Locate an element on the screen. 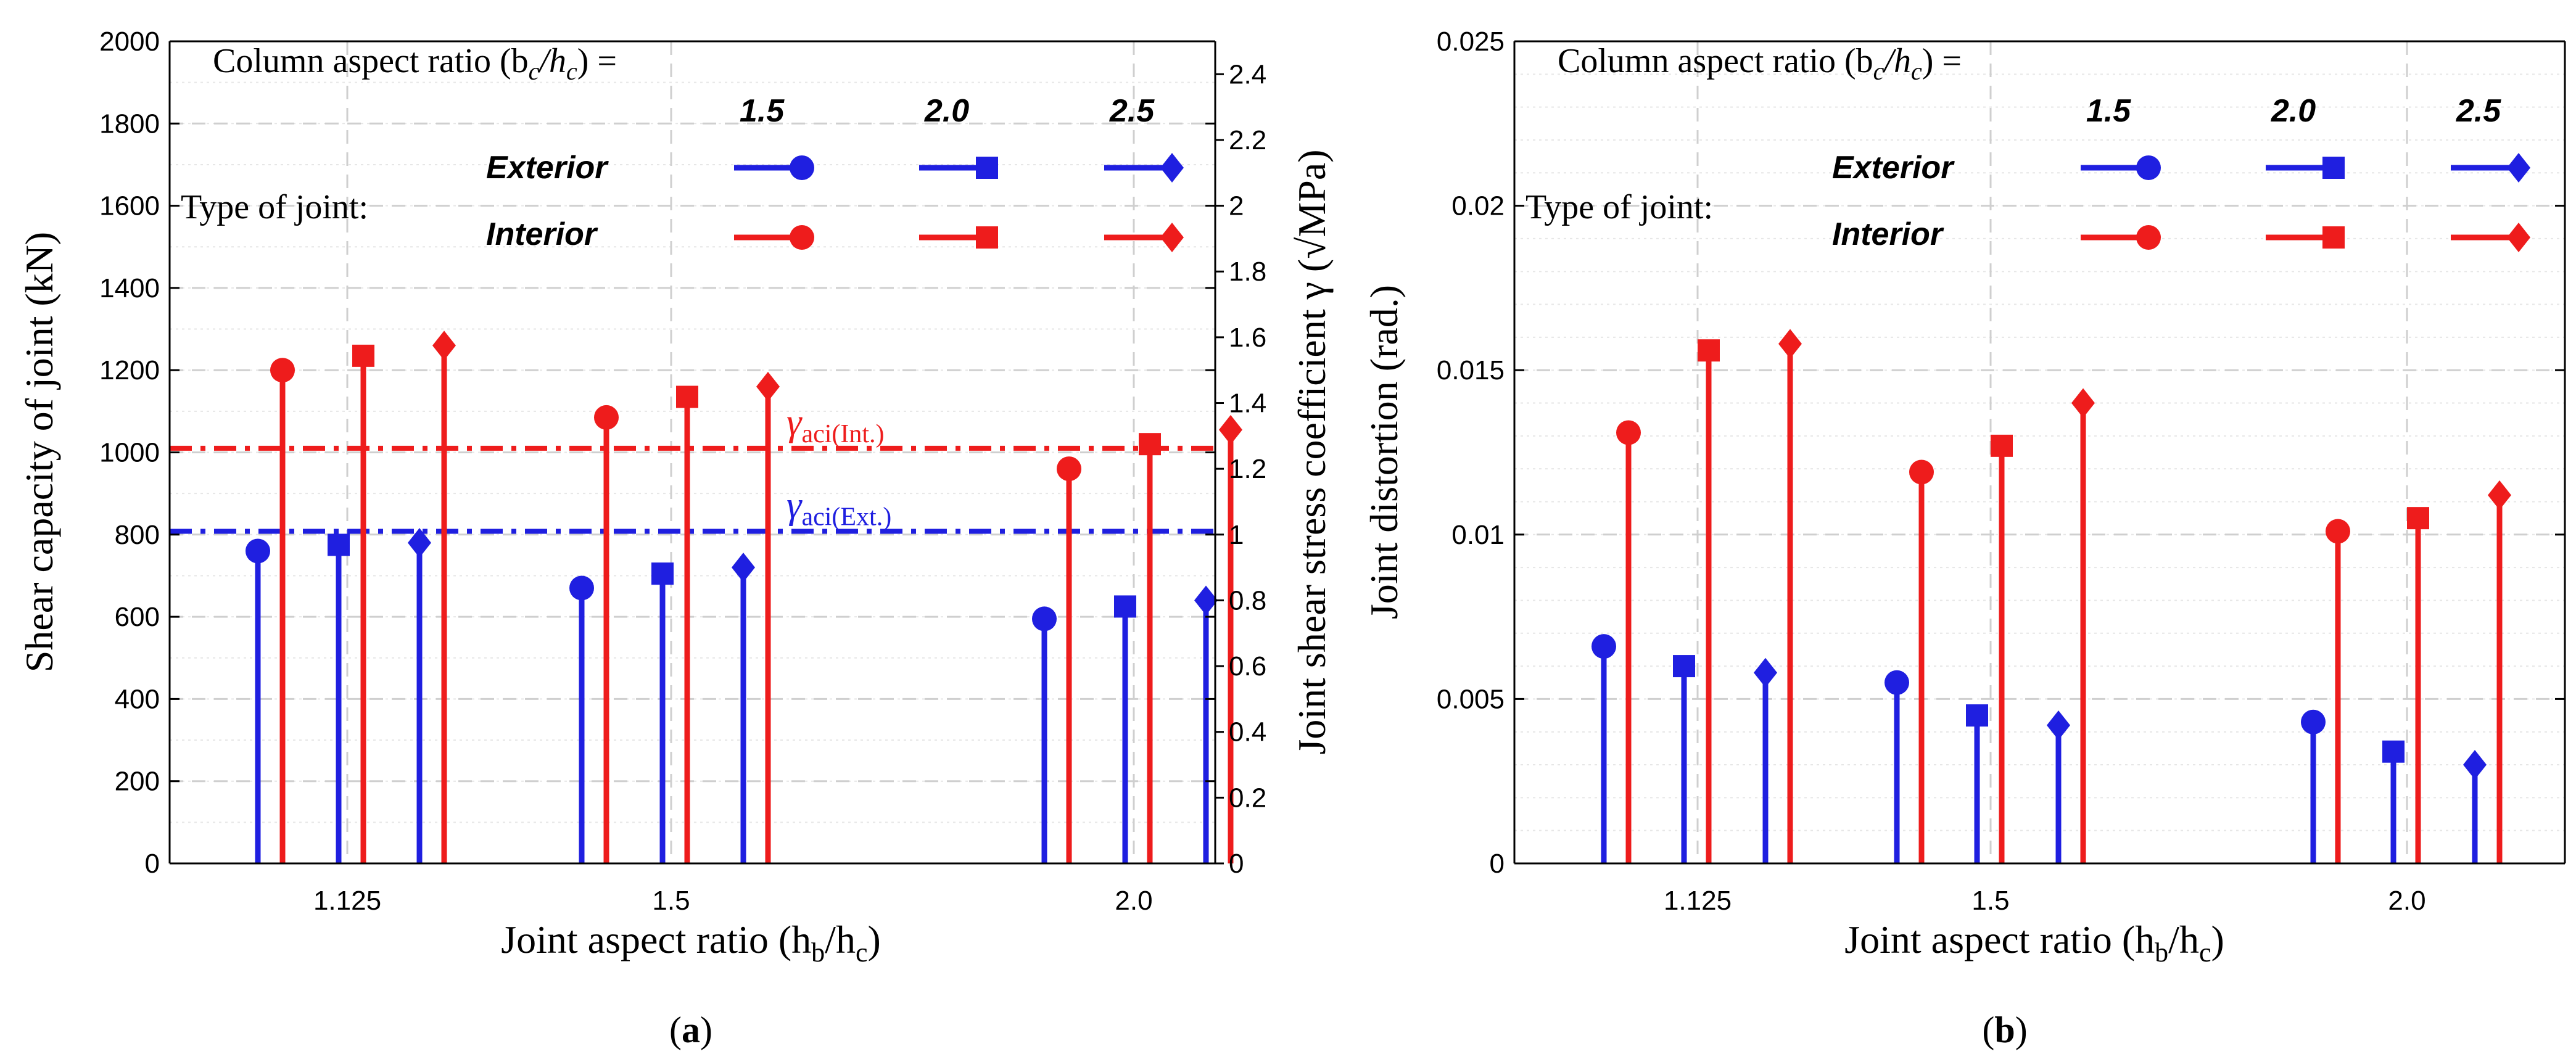 This screenshot has height=1062, width=2576. y2-tick-label: 0 is located at coordinates (1236, 864).